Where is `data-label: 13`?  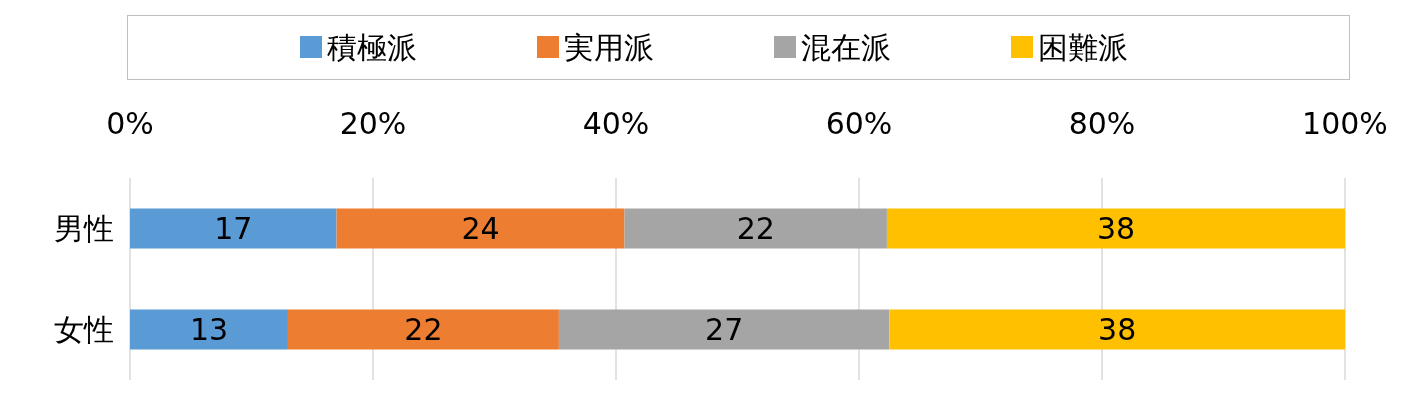
data-label: 13 is located at coordinates (209, 329).